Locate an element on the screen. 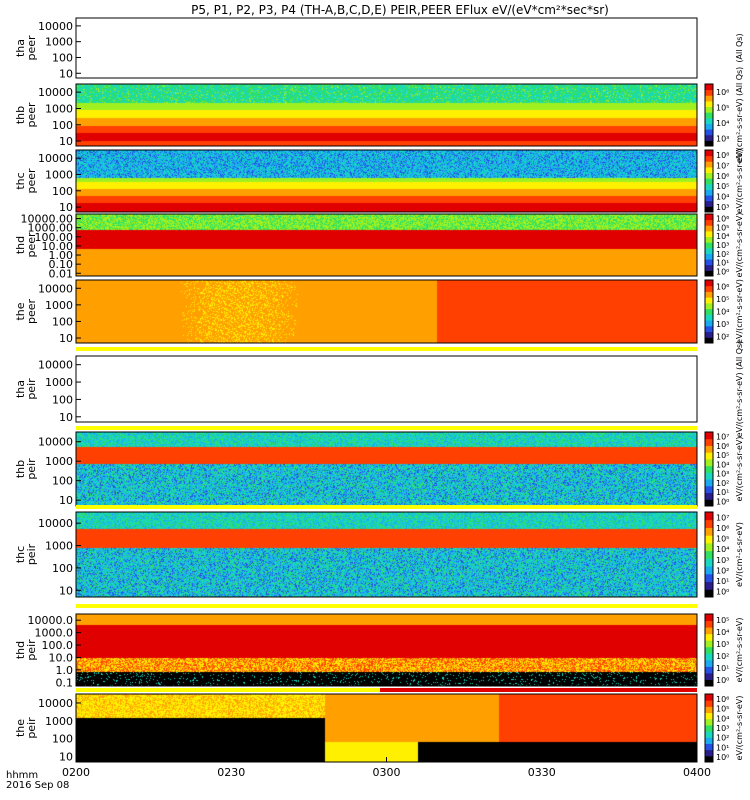 This screenshot has width=750, height=800. spectrogram-thb_peir is located at coordinates (386, 469).